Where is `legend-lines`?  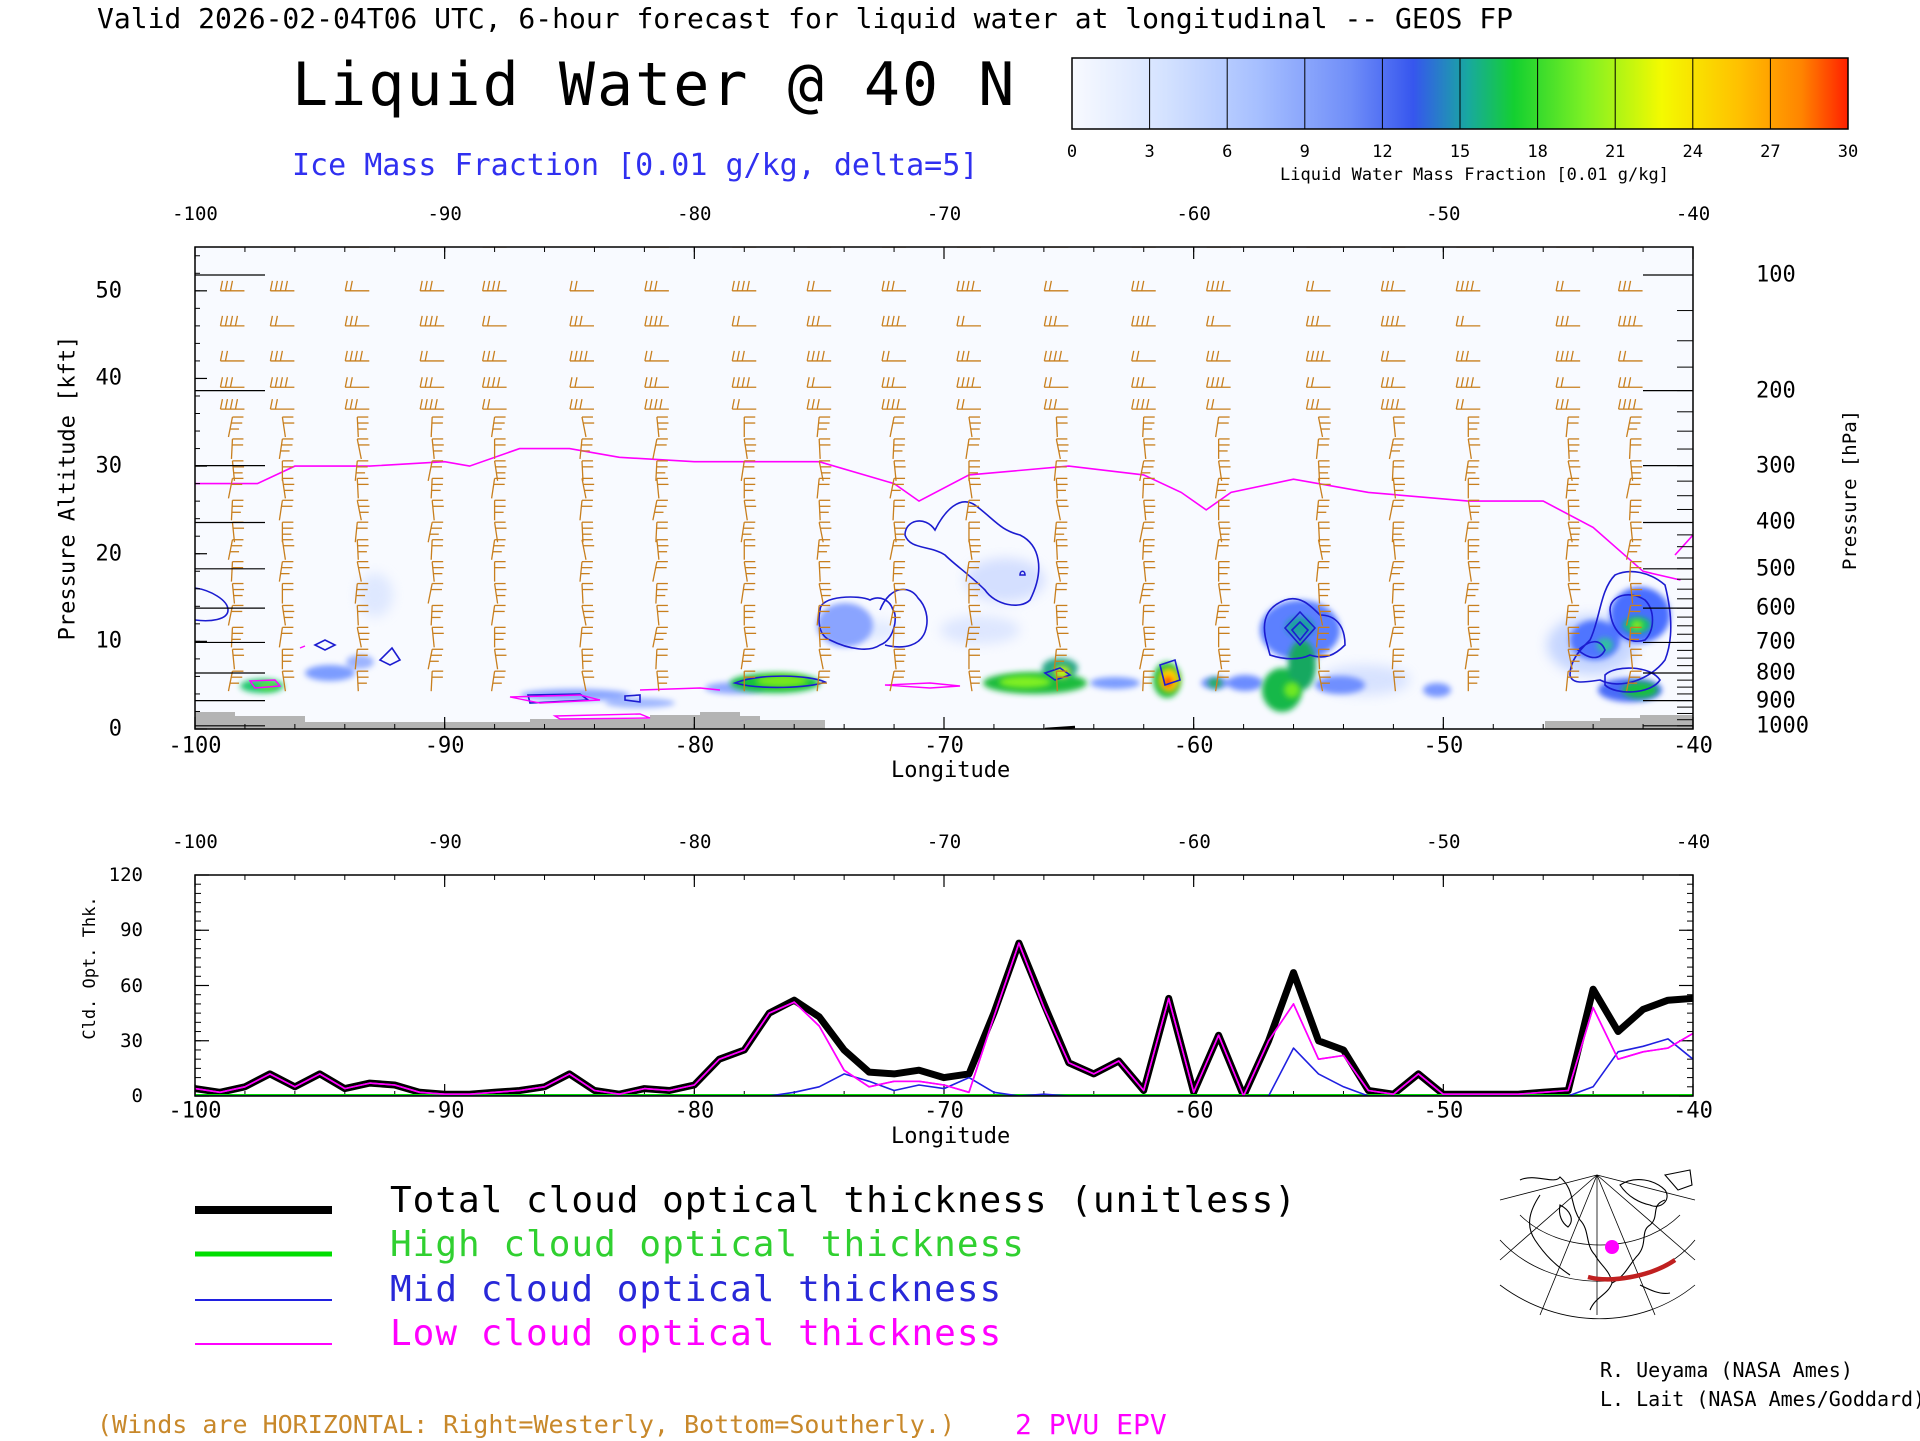
legend-lines is located at coordinates (263, 1275).